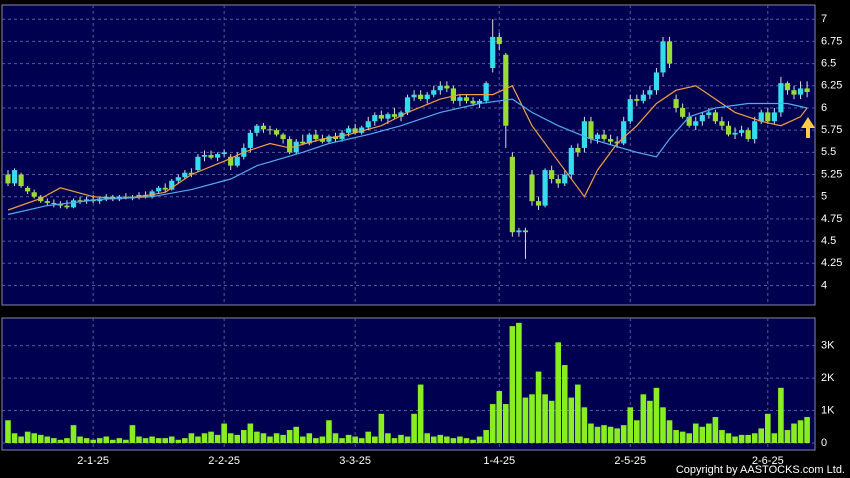  I want to click on x-tick-label: 1-4-25, so click(499, 461).